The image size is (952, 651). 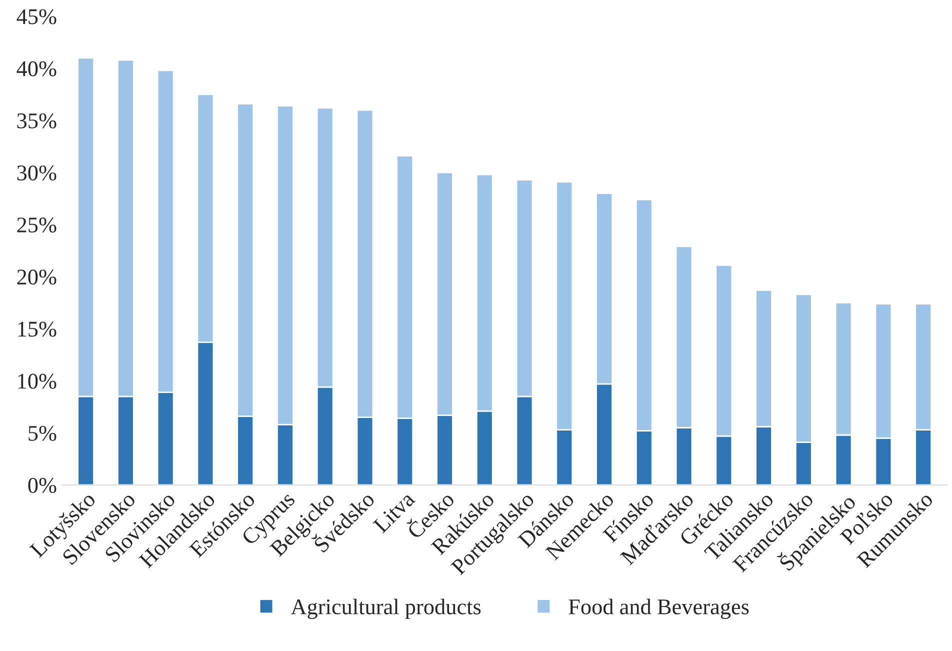 I want to click on y-tick-label: 10%, so click(x=37, y=381).